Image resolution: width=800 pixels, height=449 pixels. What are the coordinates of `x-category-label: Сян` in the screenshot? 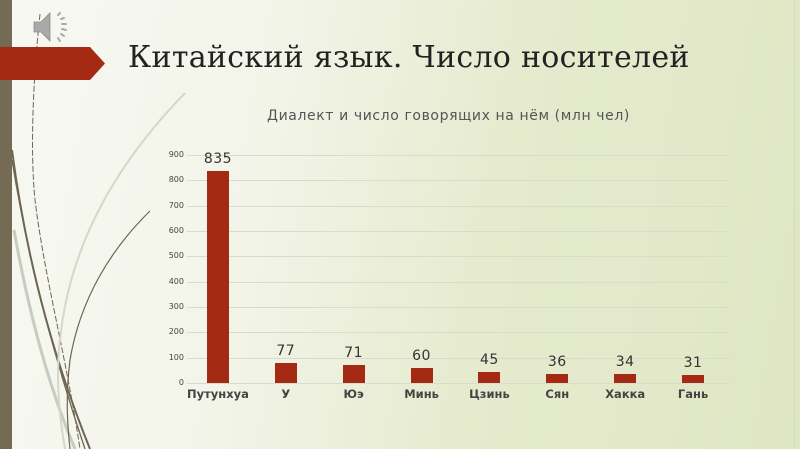 It's located at (557, 394).